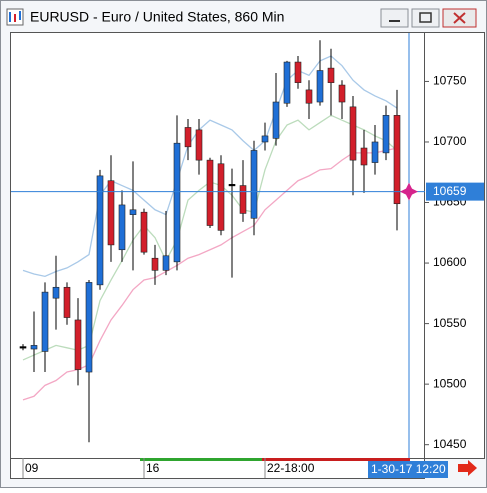 The image size is (487, 493). I want to click on y-tick-label: 10700, so click(450, 141).